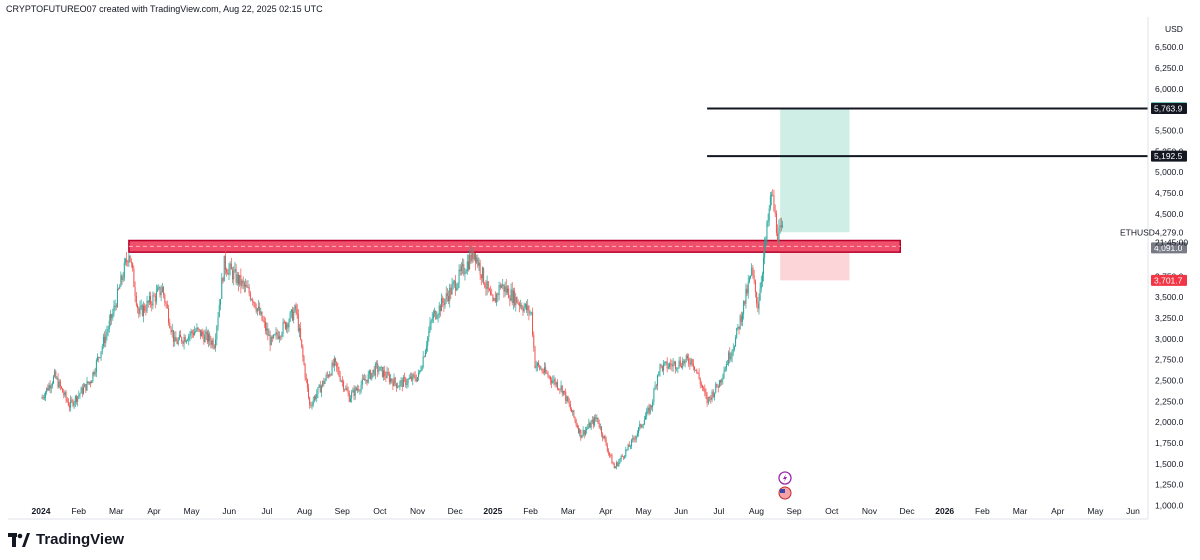  Describe the element at coordinates (1057, 511) in the screenshot. I see `x-tick-label: Apr` at that location.